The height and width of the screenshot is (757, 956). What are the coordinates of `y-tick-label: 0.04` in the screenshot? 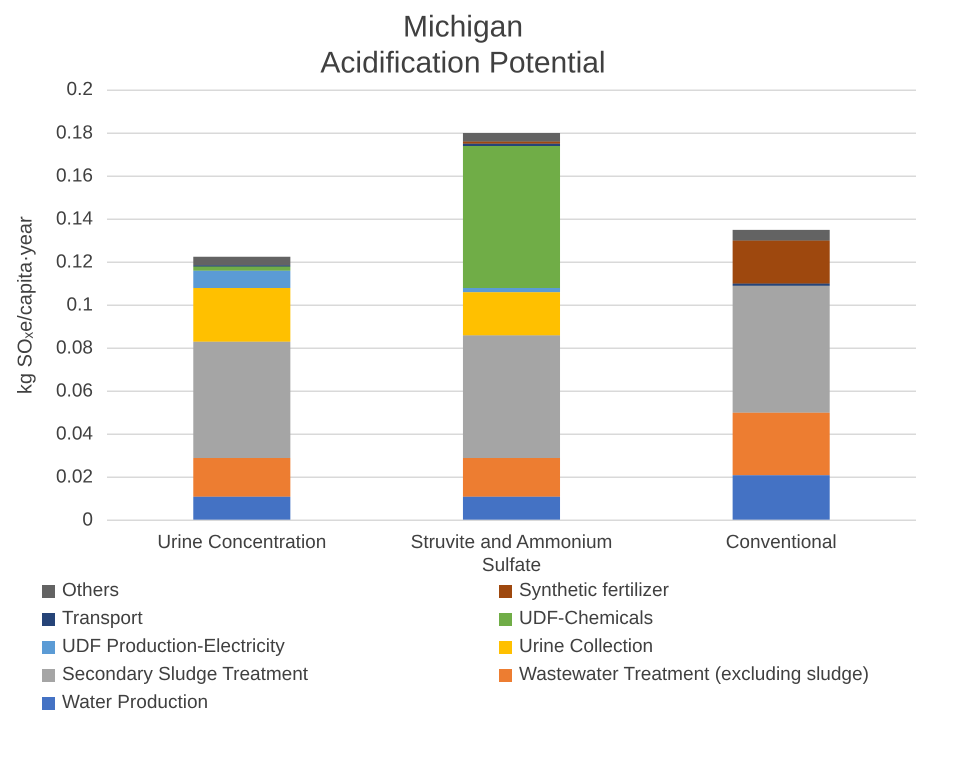 It's located at (75, 434).